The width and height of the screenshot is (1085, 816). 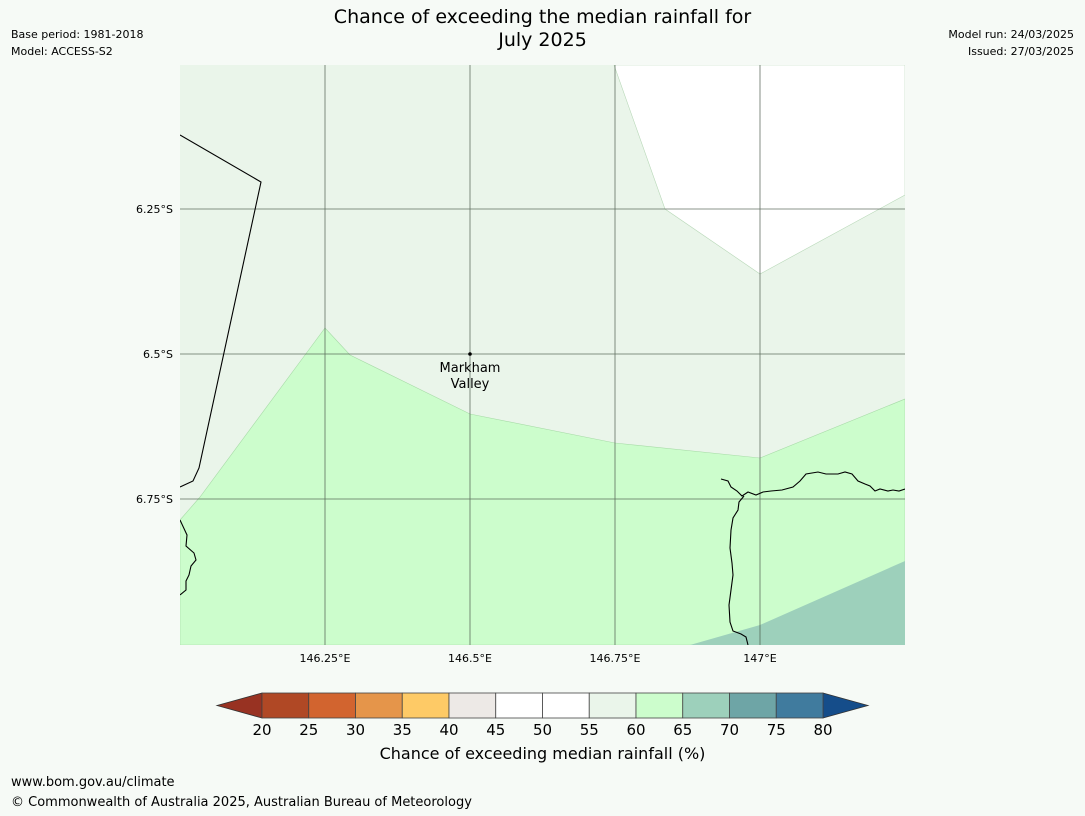 I want to click on lon-label-146-5: 146.5°E, so click(x=470, y=658).